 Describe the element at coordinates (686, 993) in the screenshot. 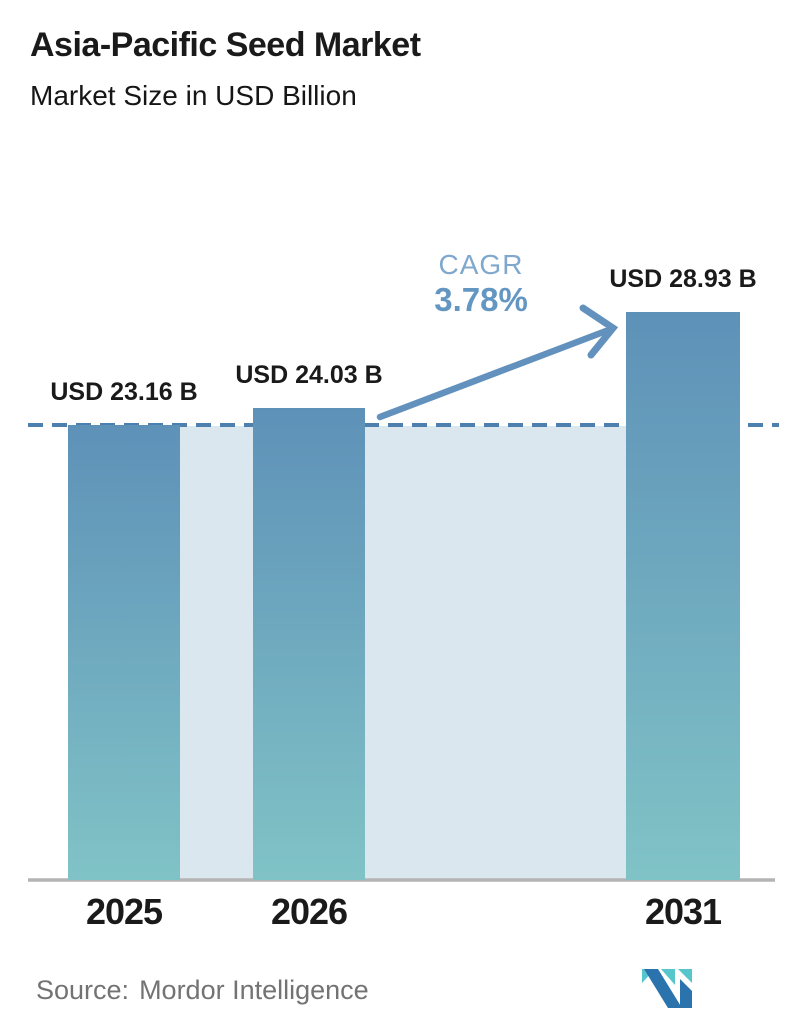

I see `logo-navy-bar` at that location.